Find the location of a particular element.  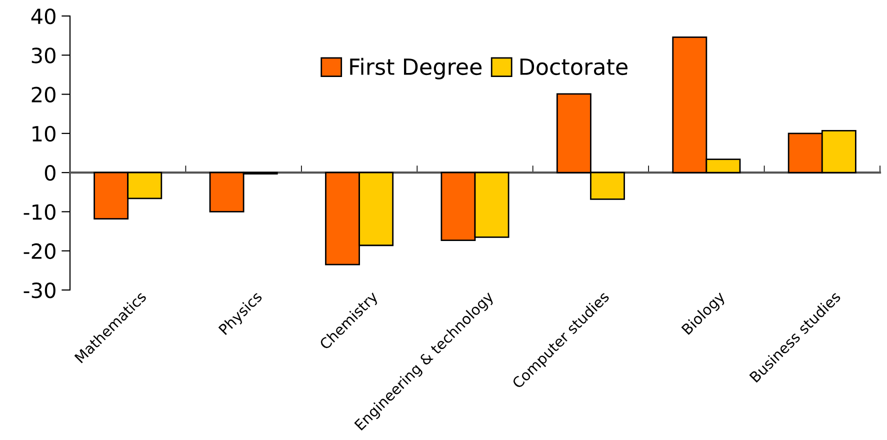

legend-label: First Degree is located at coordinates (416, 69).